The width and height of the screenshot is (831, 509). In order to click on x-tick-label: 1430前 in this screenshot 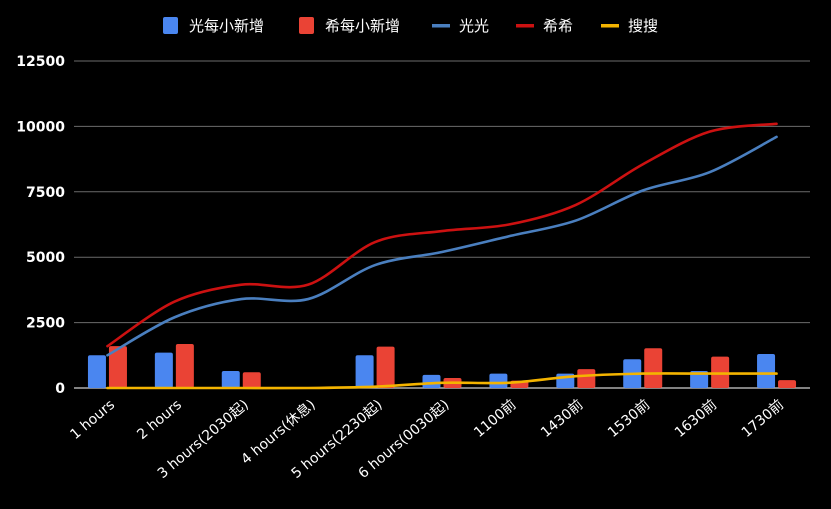, I will do `click(561, 418)`.